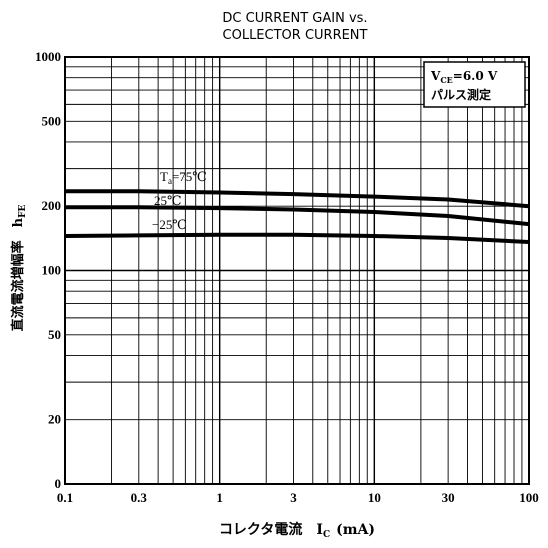 Image resolution: width=548 pixels, height=548 pixels. What do you see at coordinates (58, 483) in the screenshot?
I see `y-tick-label: 0` at bounding box center [58, 483].